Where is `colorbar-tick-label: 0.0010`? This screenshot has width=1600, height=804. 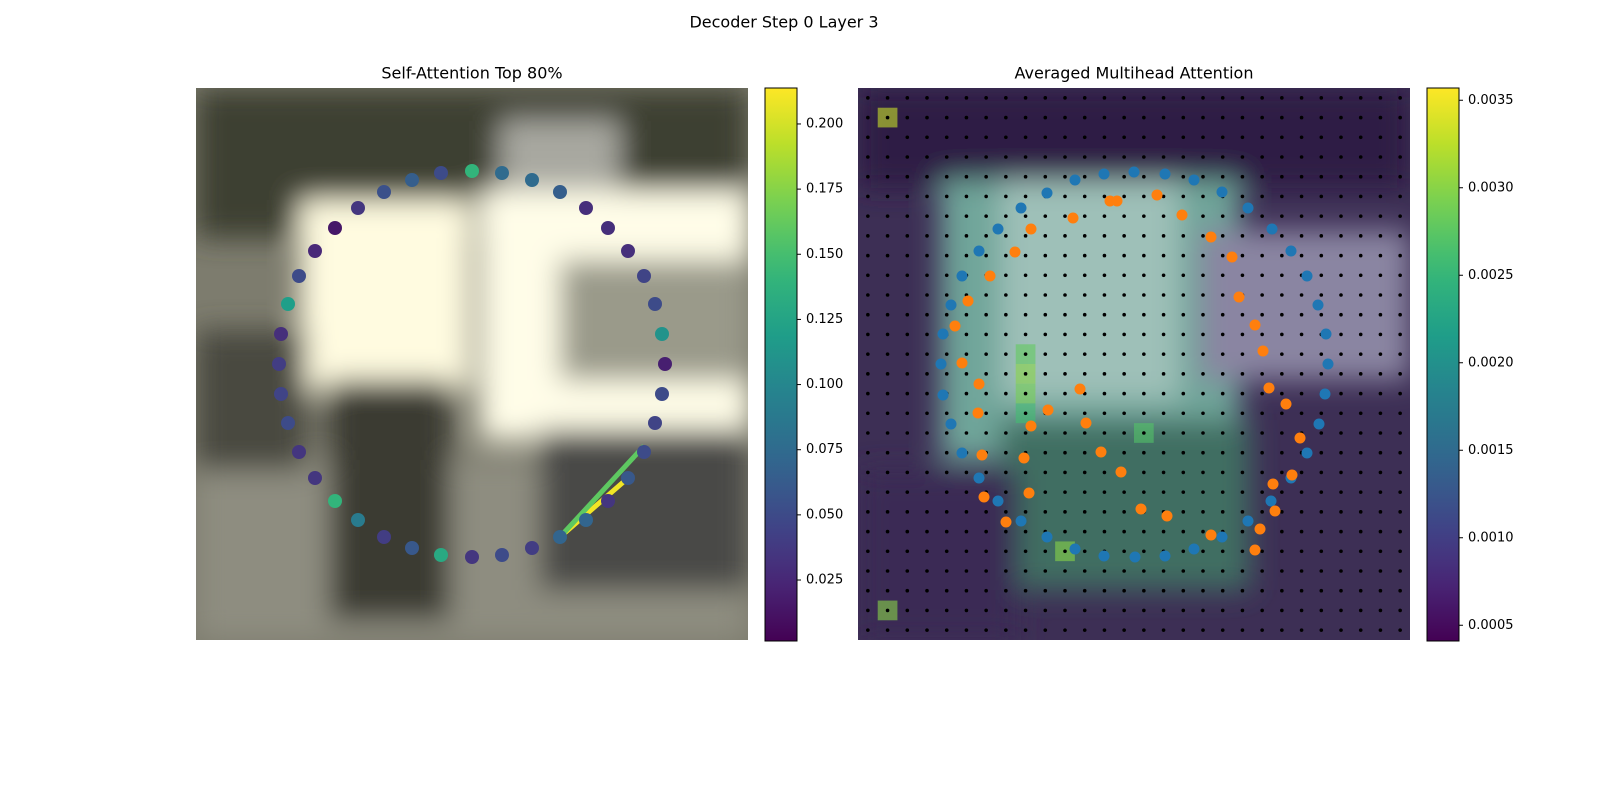
colorbar-tick-label: 0.0010 is located at coordinates (1491, 537).